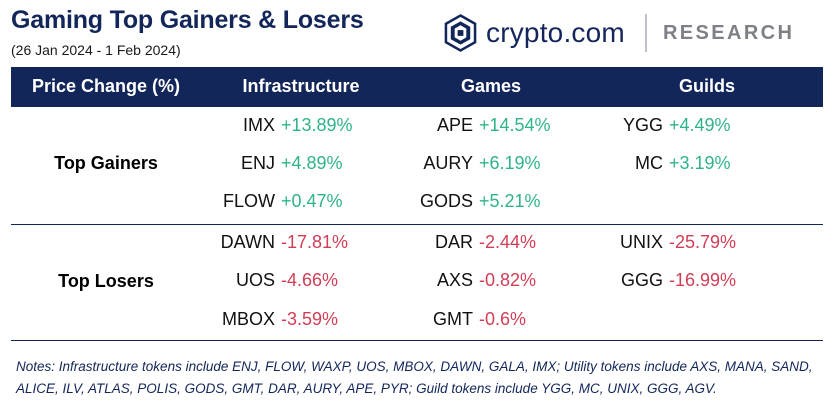 The image size is (838, 410). What do you see at coordinates (257, 163) in the screenshot?
I see `token-symbol: ENJ` at bounding box center [257, 163].